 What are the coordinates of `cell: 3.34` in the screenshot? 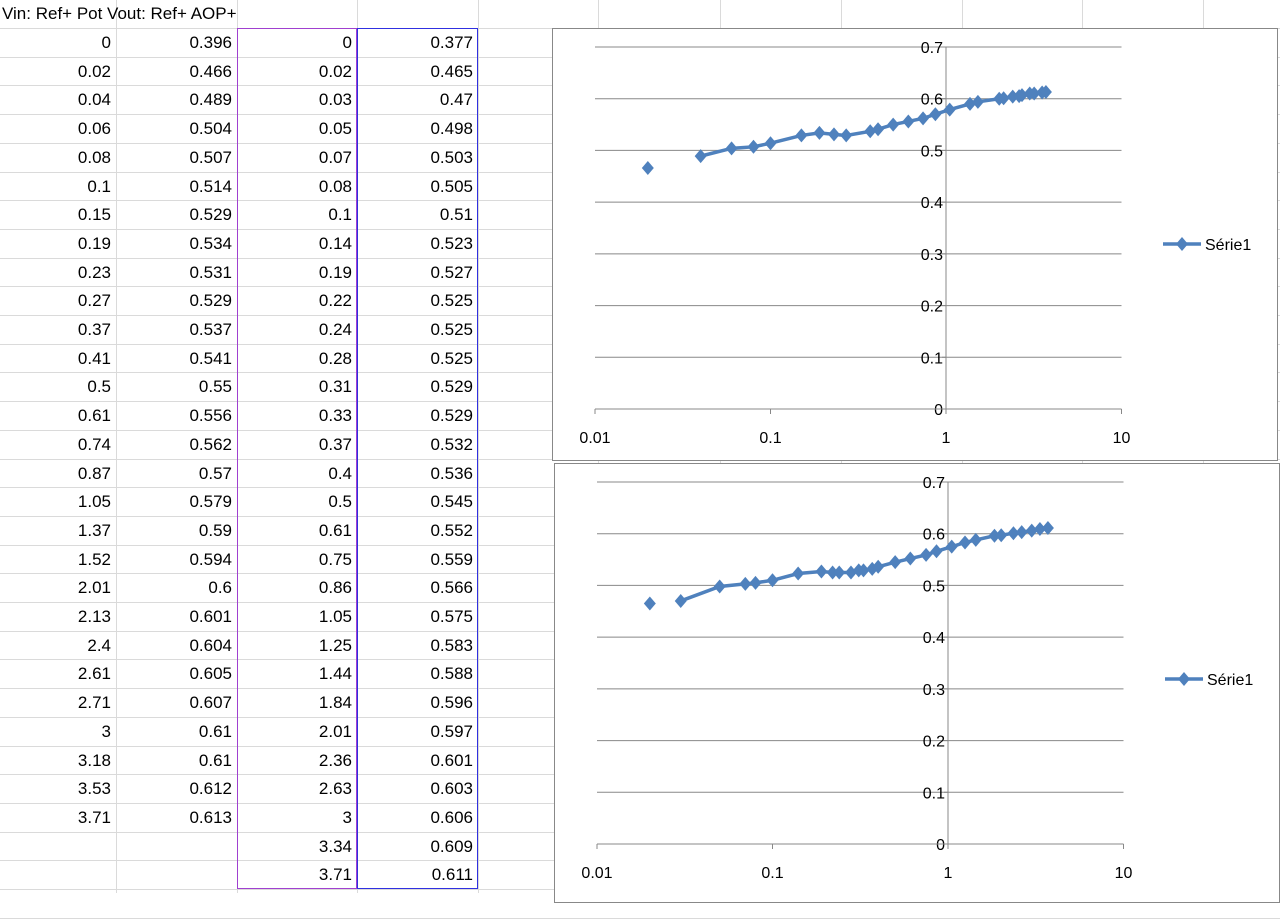 It's located at (335, 846).